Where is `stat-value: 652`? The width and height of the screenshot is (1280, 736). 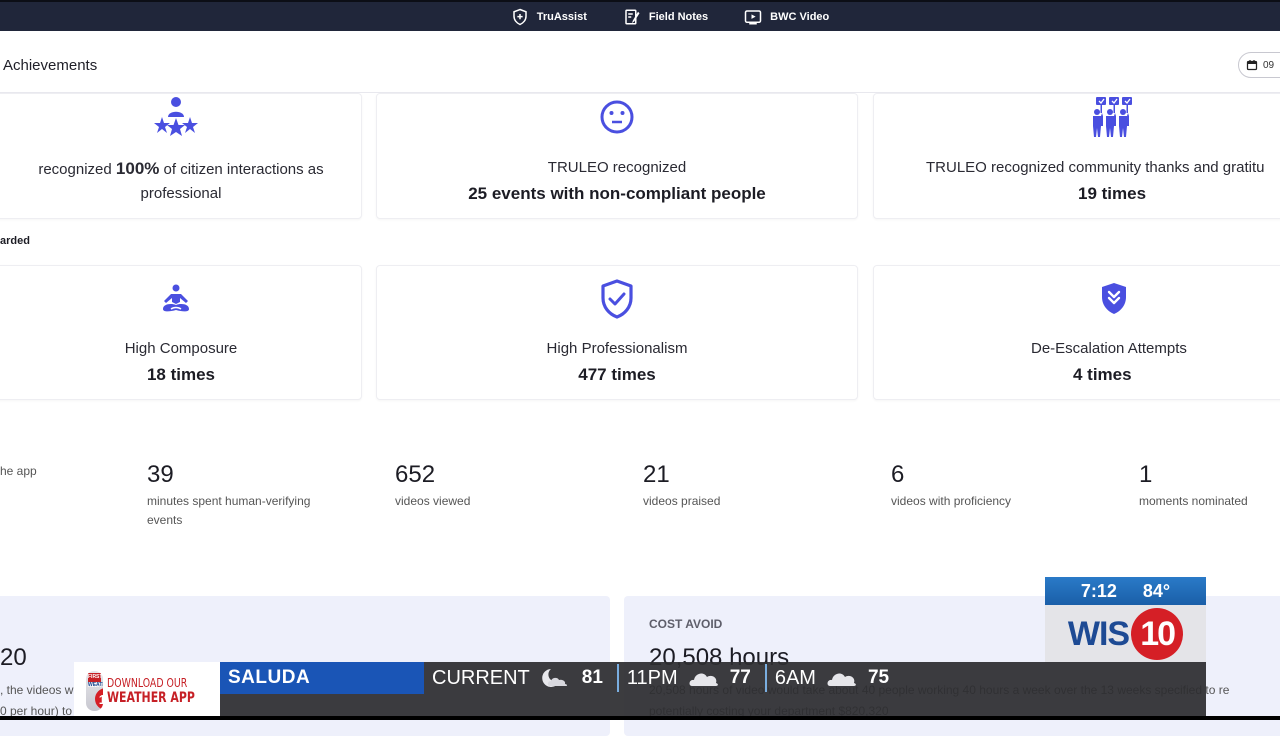 stat-value: 652 is located at coordinates (415, 474).